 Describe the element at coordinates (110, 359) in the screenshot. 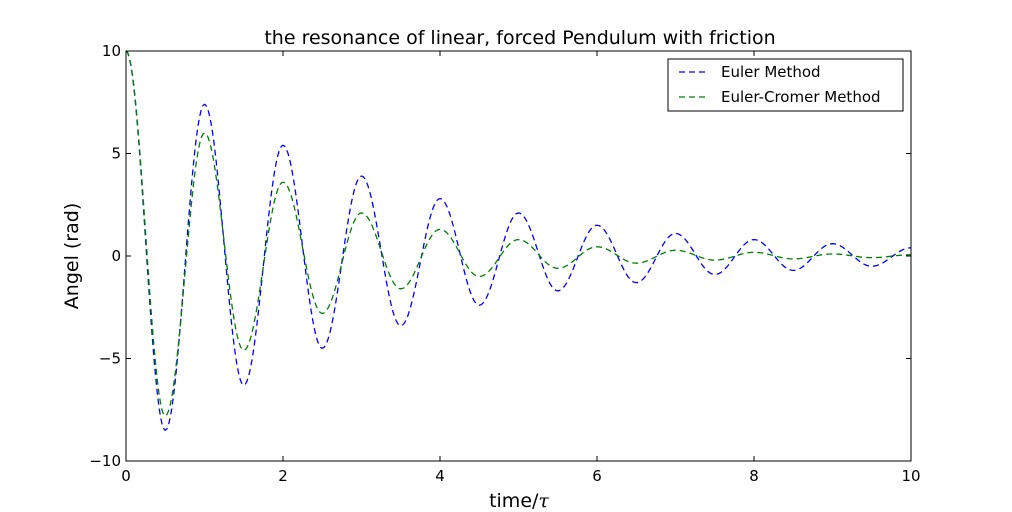

I see `y-tick-label: −5` at that location.